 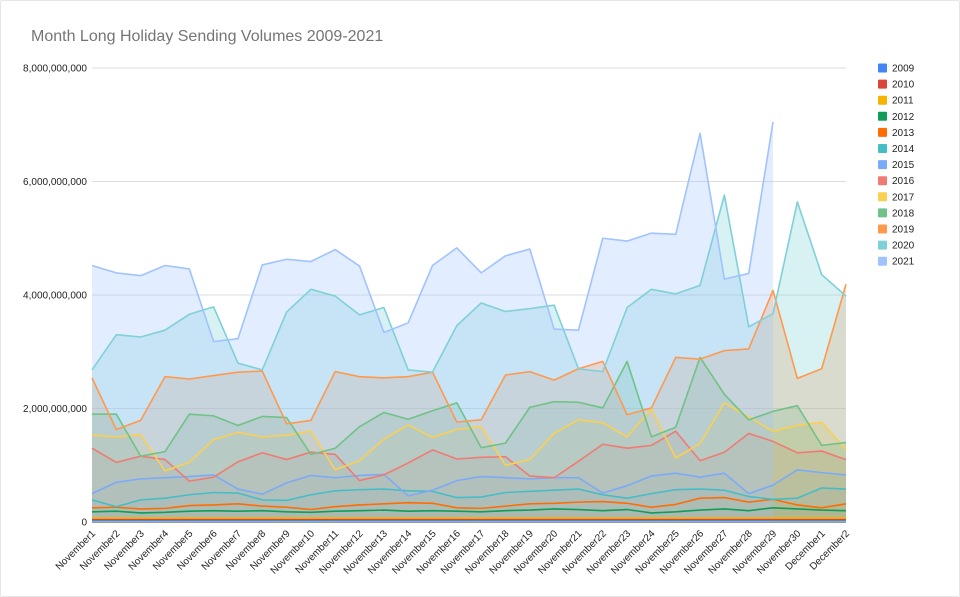 I want to click on line-2016, so click(x=469, y=456).